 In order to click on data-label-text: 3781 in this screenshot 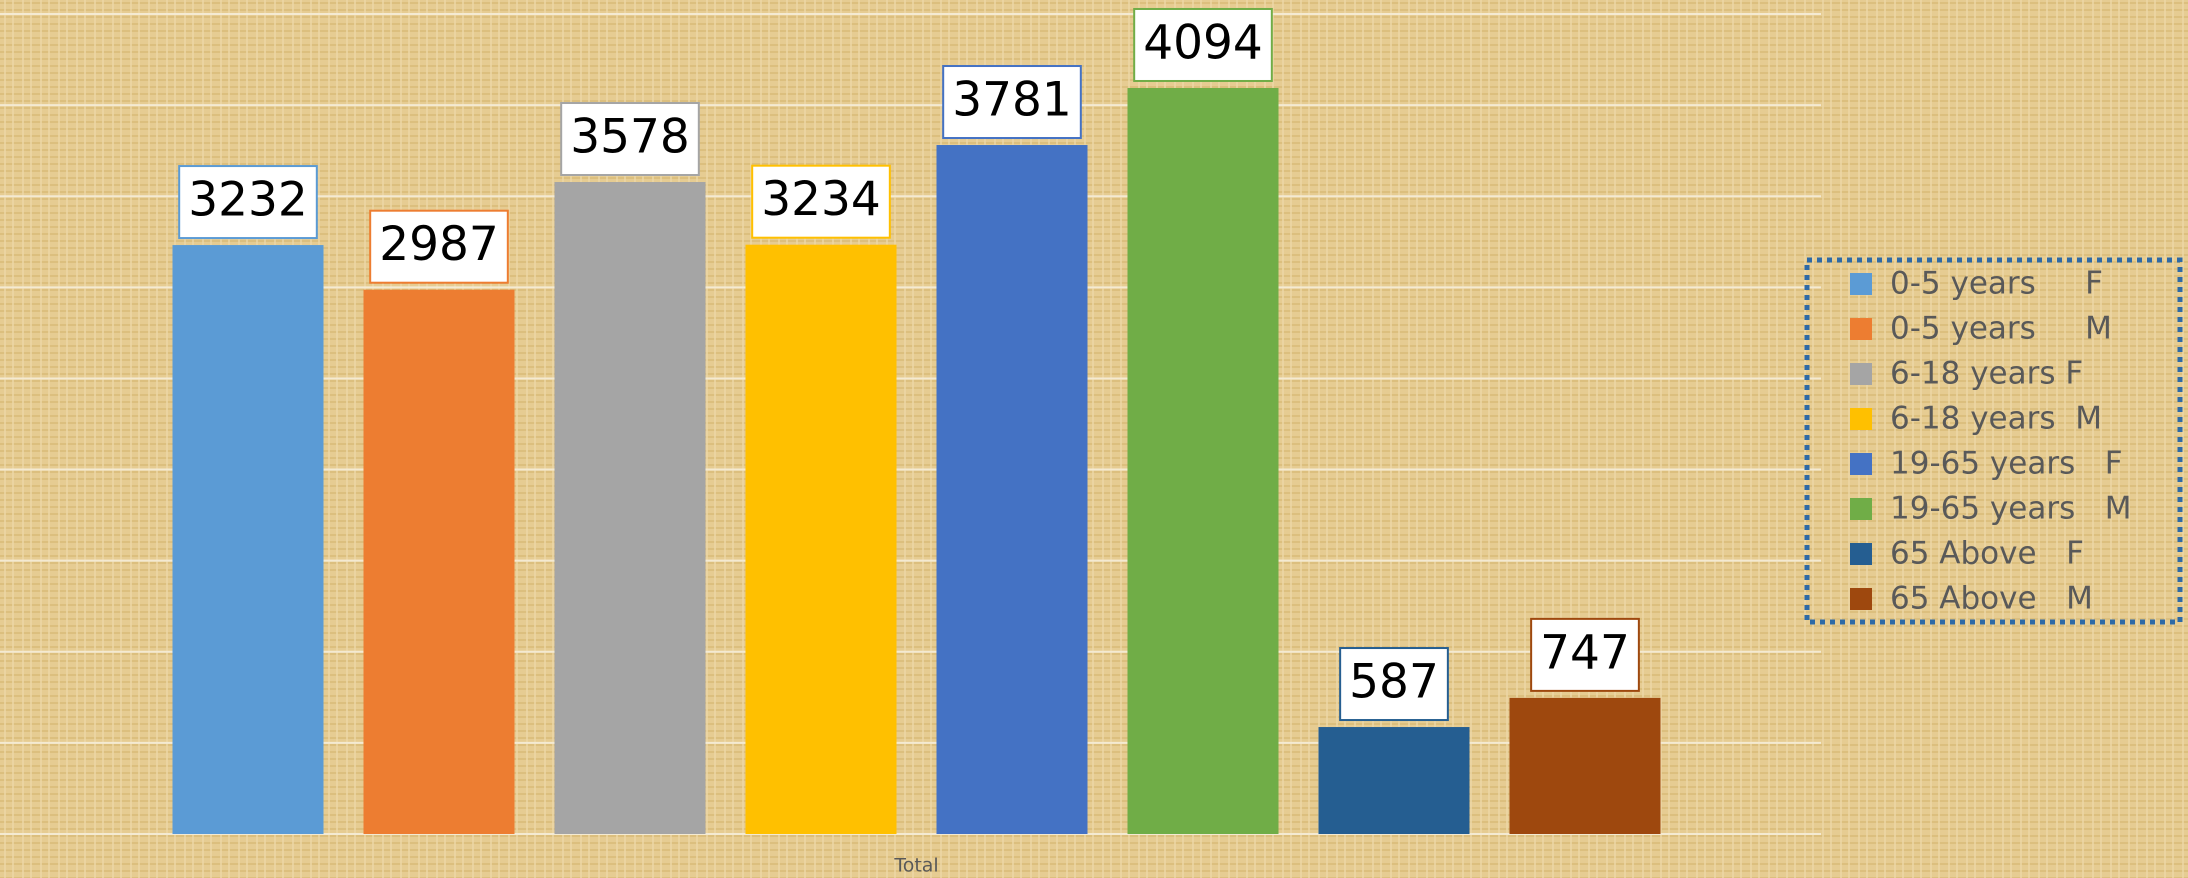, I will do `click(1012, 100)`.